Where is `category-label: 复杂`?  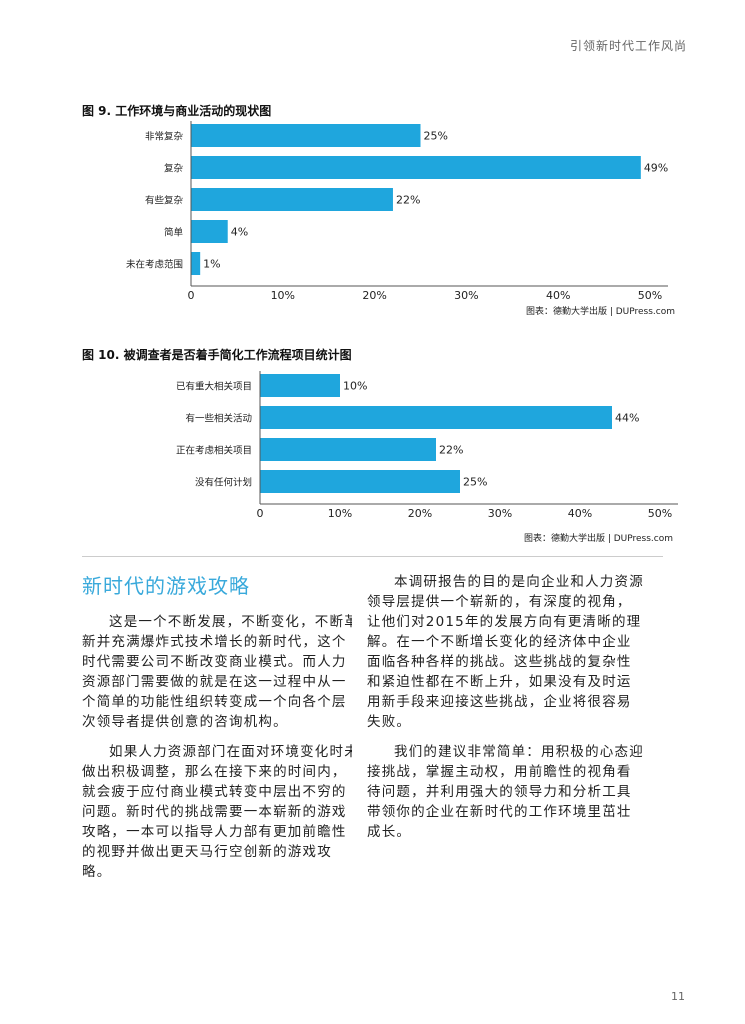 category-label: 复杂 is located at coordinates (174, 169).